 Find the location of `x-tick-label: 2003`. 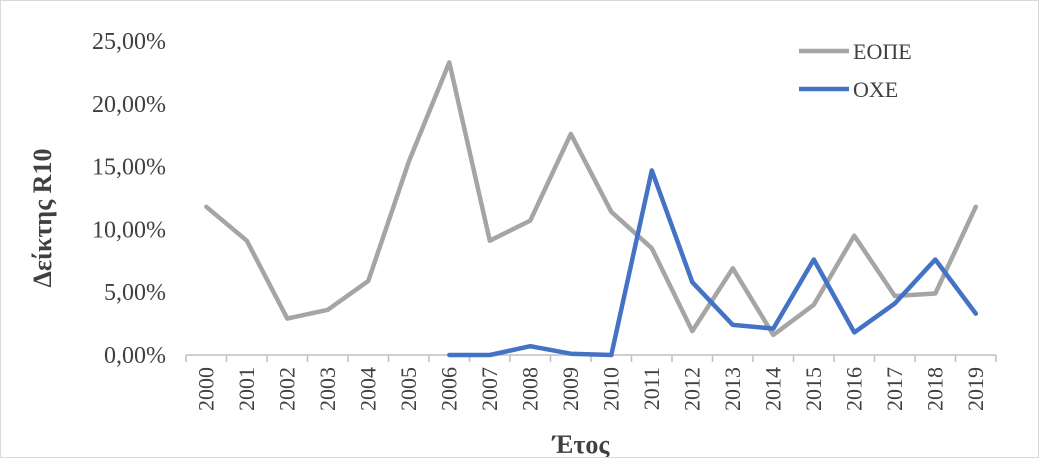

x-tick-label: 2003 is located at coordinates (327, 389).